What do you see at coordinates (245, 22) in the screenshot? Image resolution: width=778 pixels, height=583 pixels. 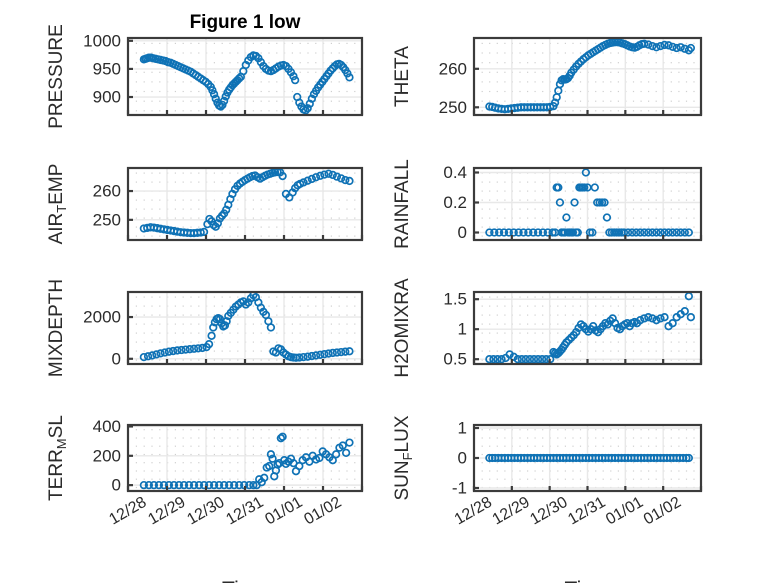 I see `figure-title: Figure 1 low` at bounding box center [245, 22].